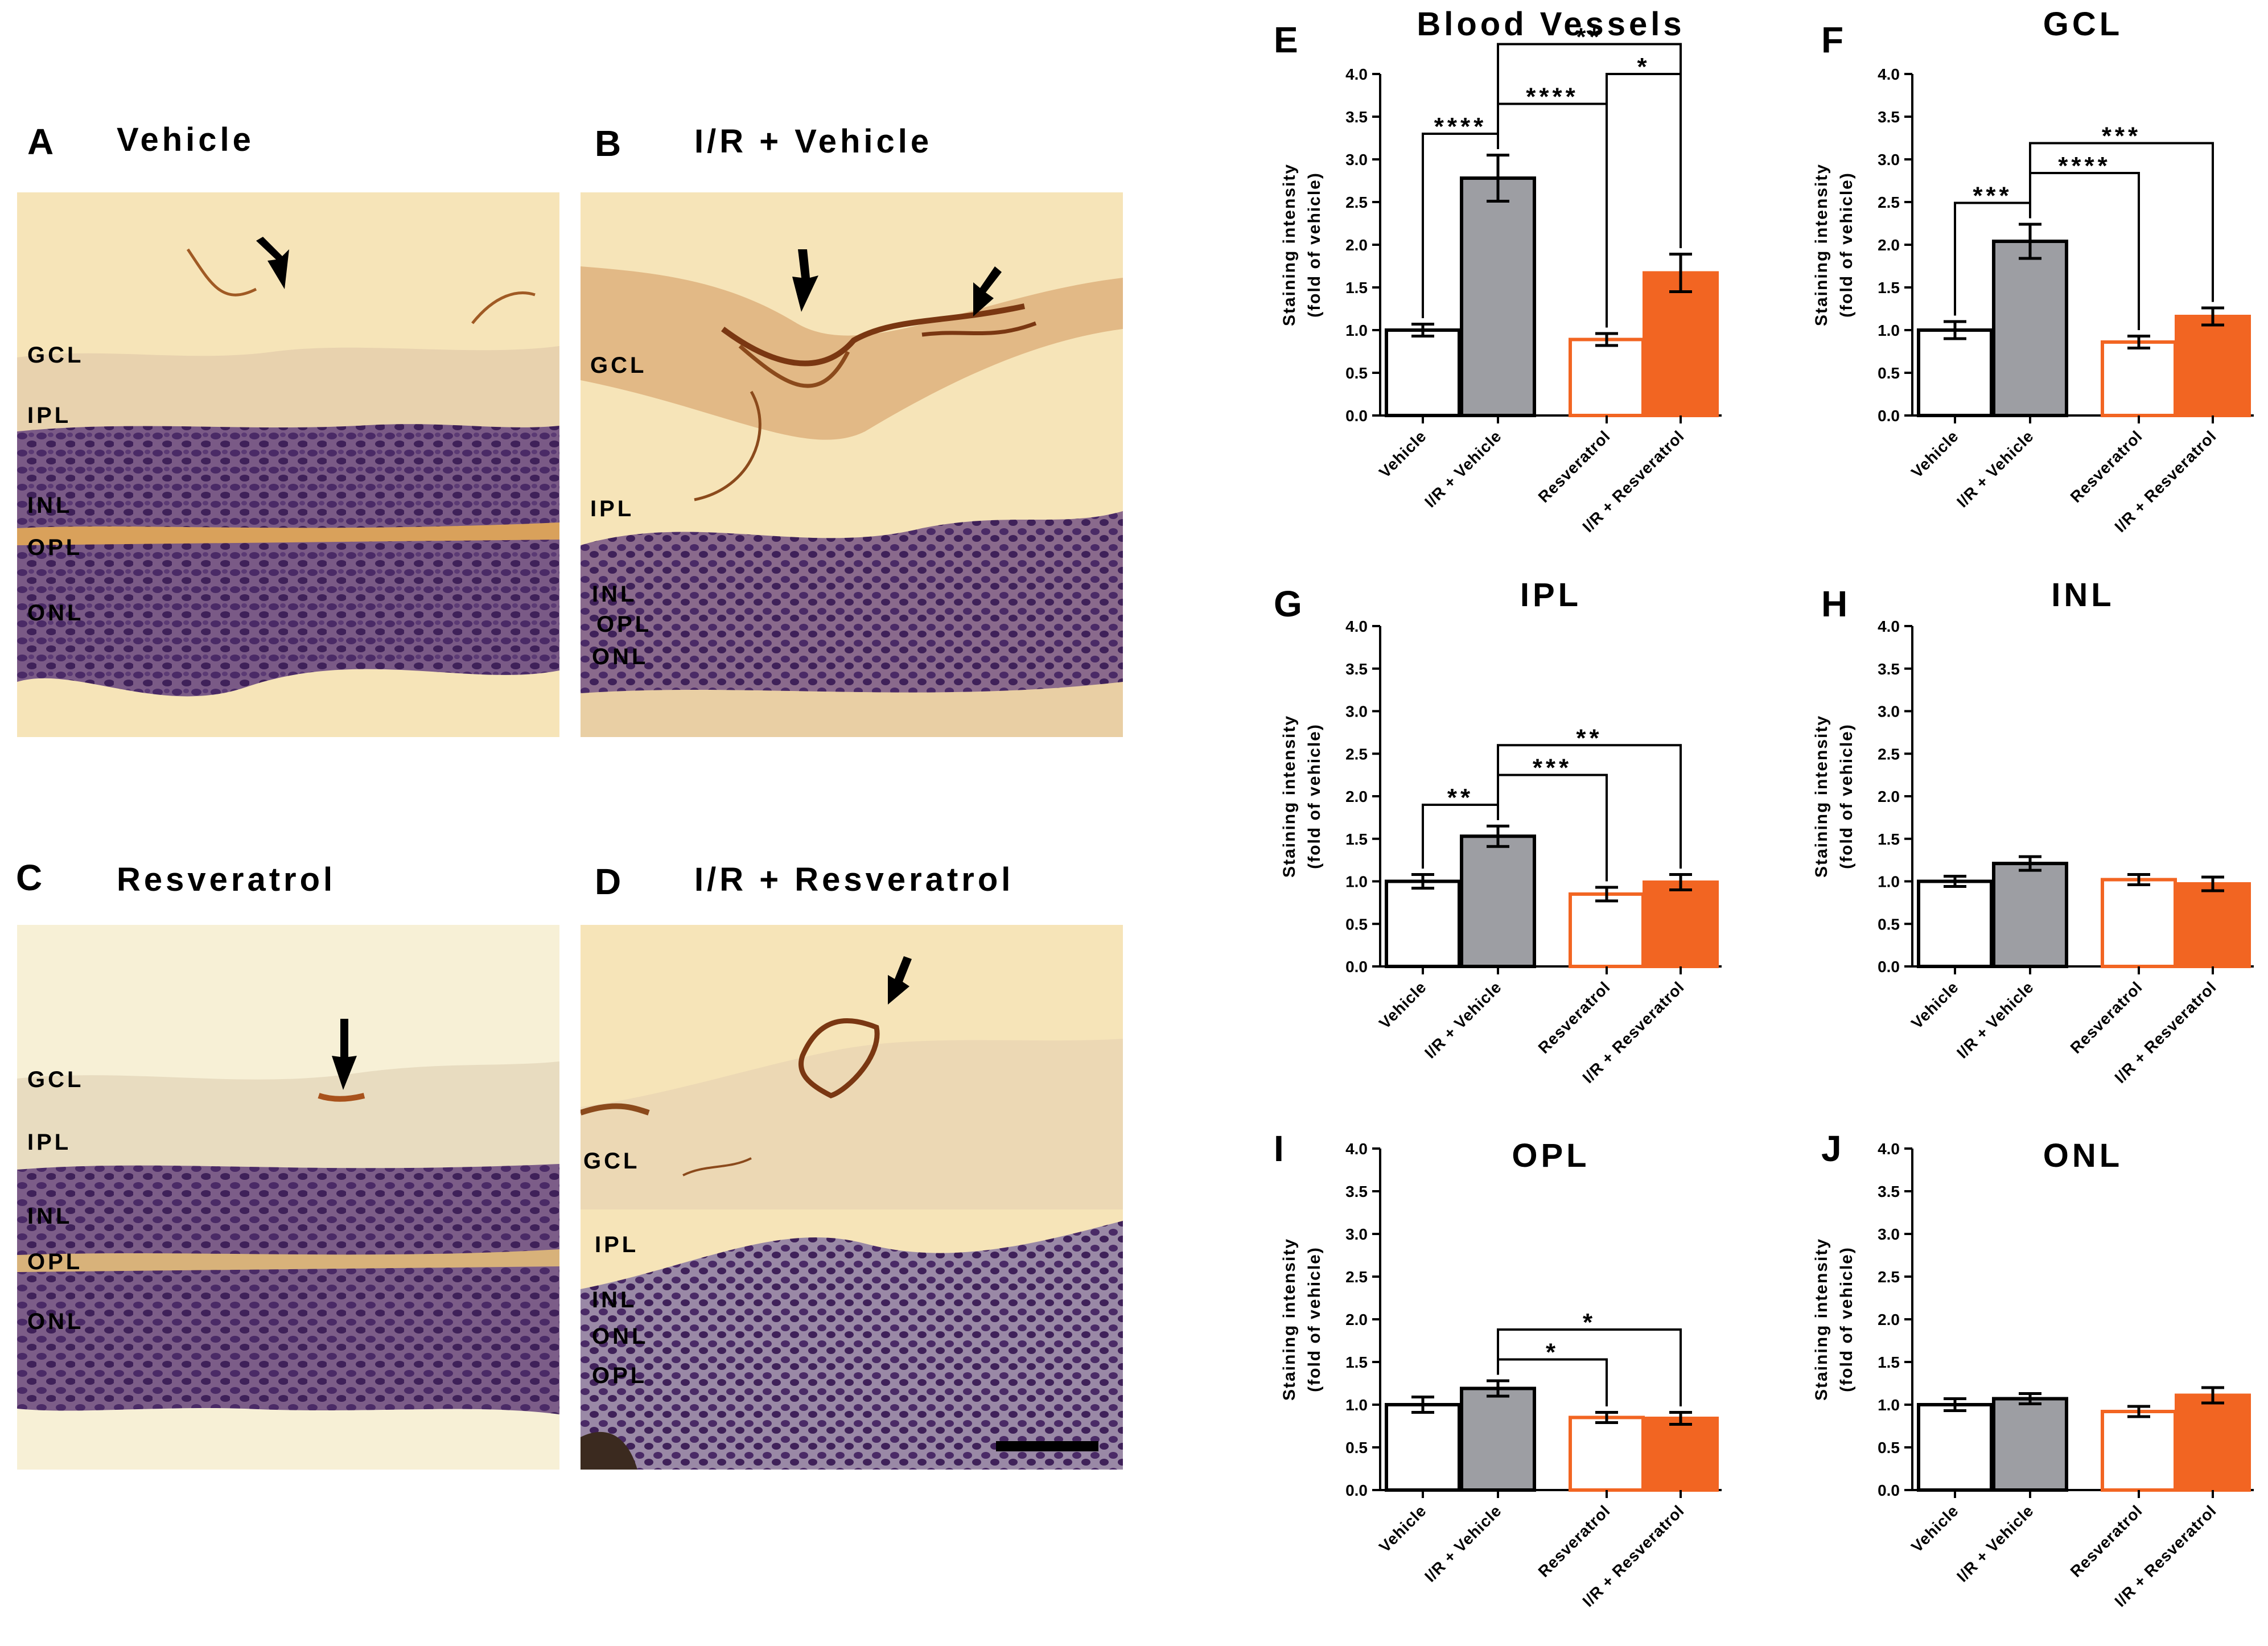  I want to click on micrograph-d-drawing, so click(852, 1197).